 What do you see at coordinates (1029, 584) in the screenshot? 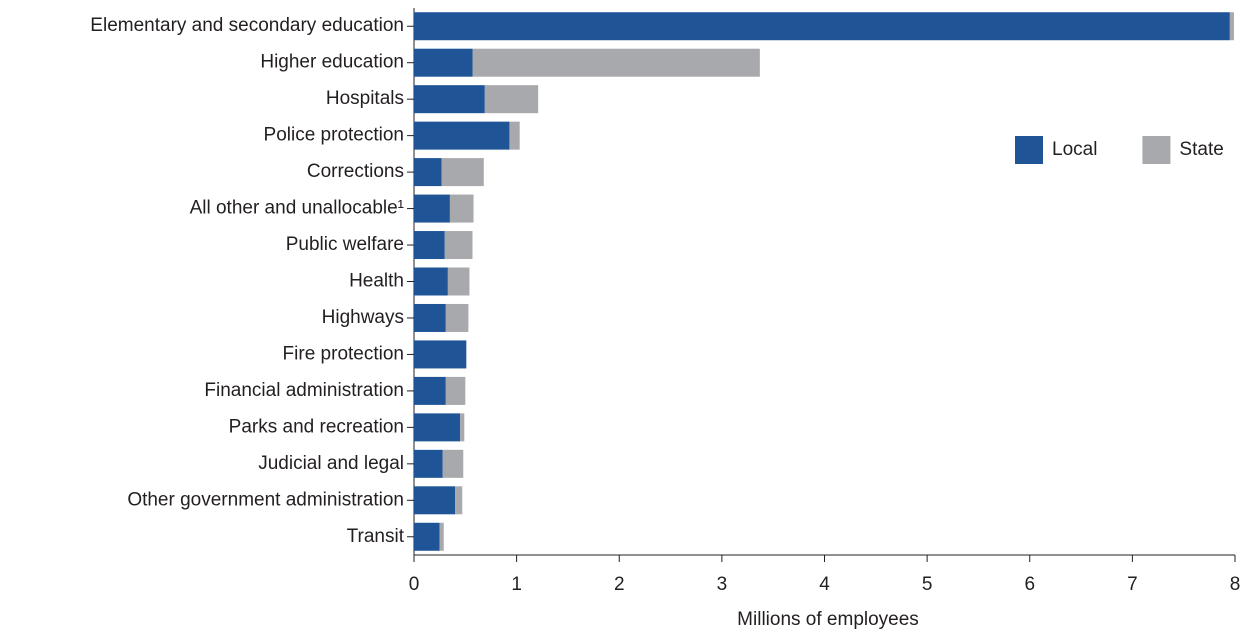
I see `x-tick-label: 6` at bounding box center [1029, 584].